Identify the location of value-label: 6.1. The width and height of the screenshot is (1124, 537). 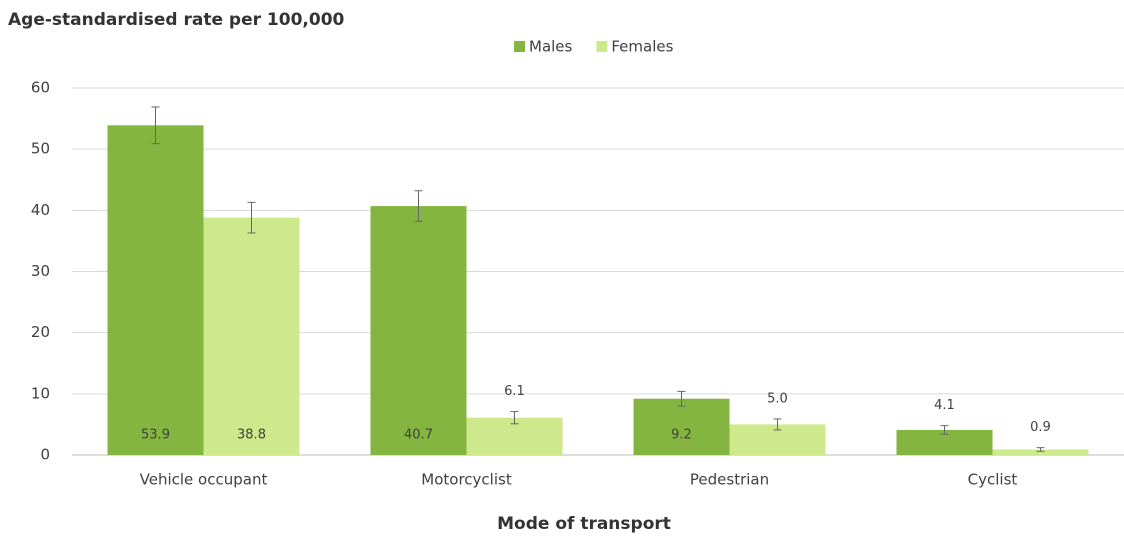
(514, 391).